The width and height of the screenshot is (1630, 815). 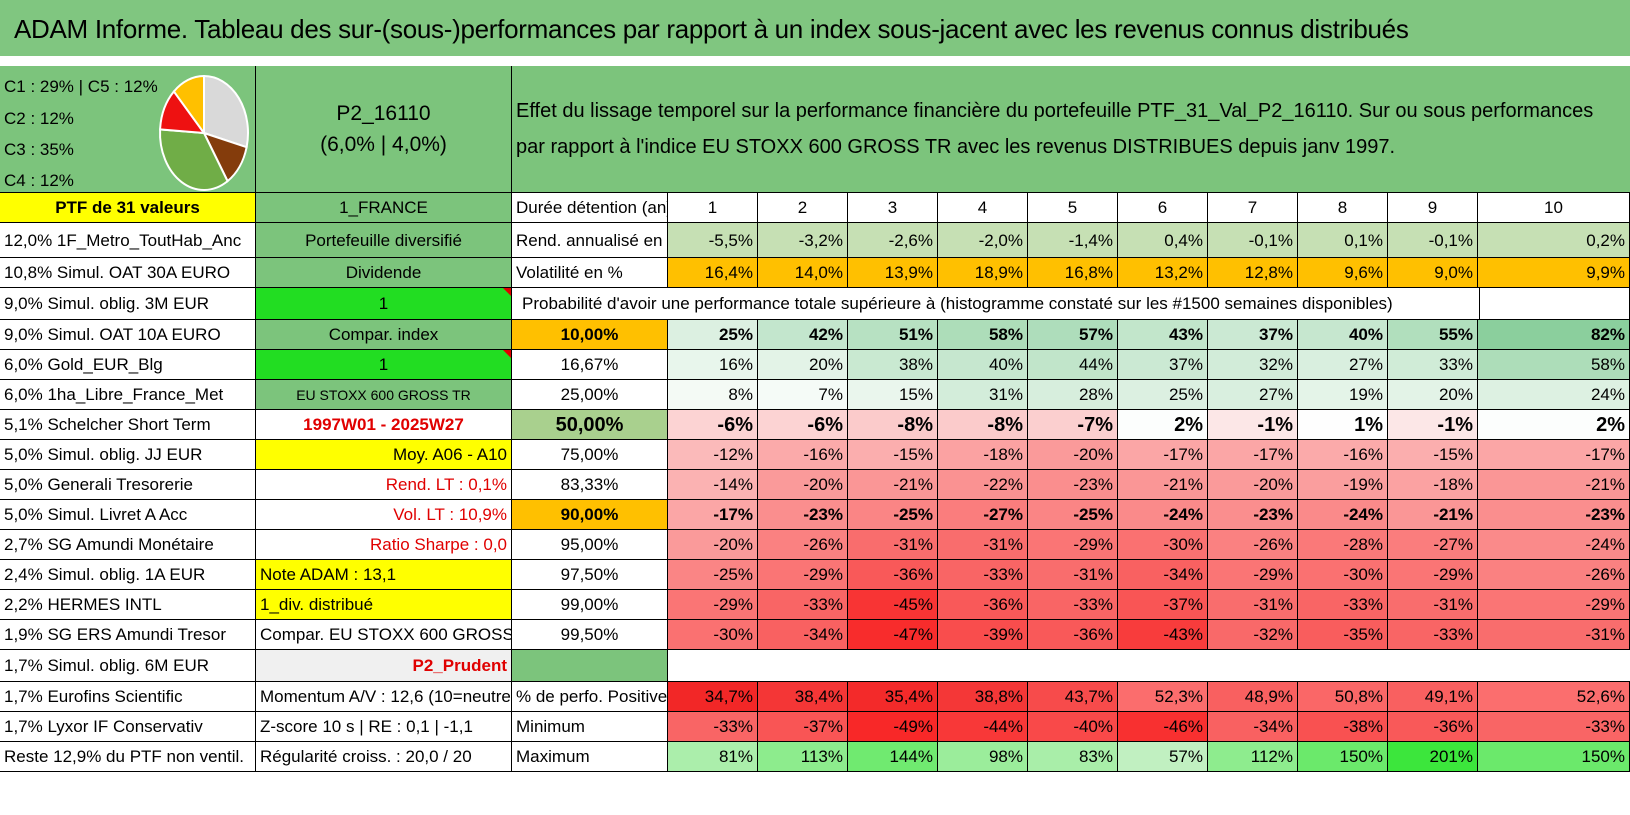 I want to click on prob-value: -30%, so click(x=1343, y=575).